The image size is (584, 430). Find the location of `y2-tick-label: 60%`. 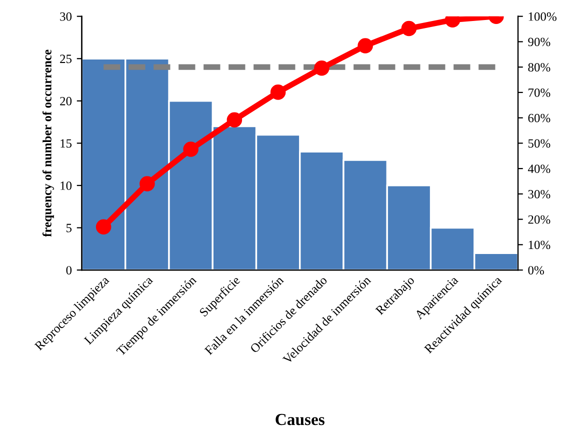

y2-tick-label: 60% is located at coordinates (539, 118).